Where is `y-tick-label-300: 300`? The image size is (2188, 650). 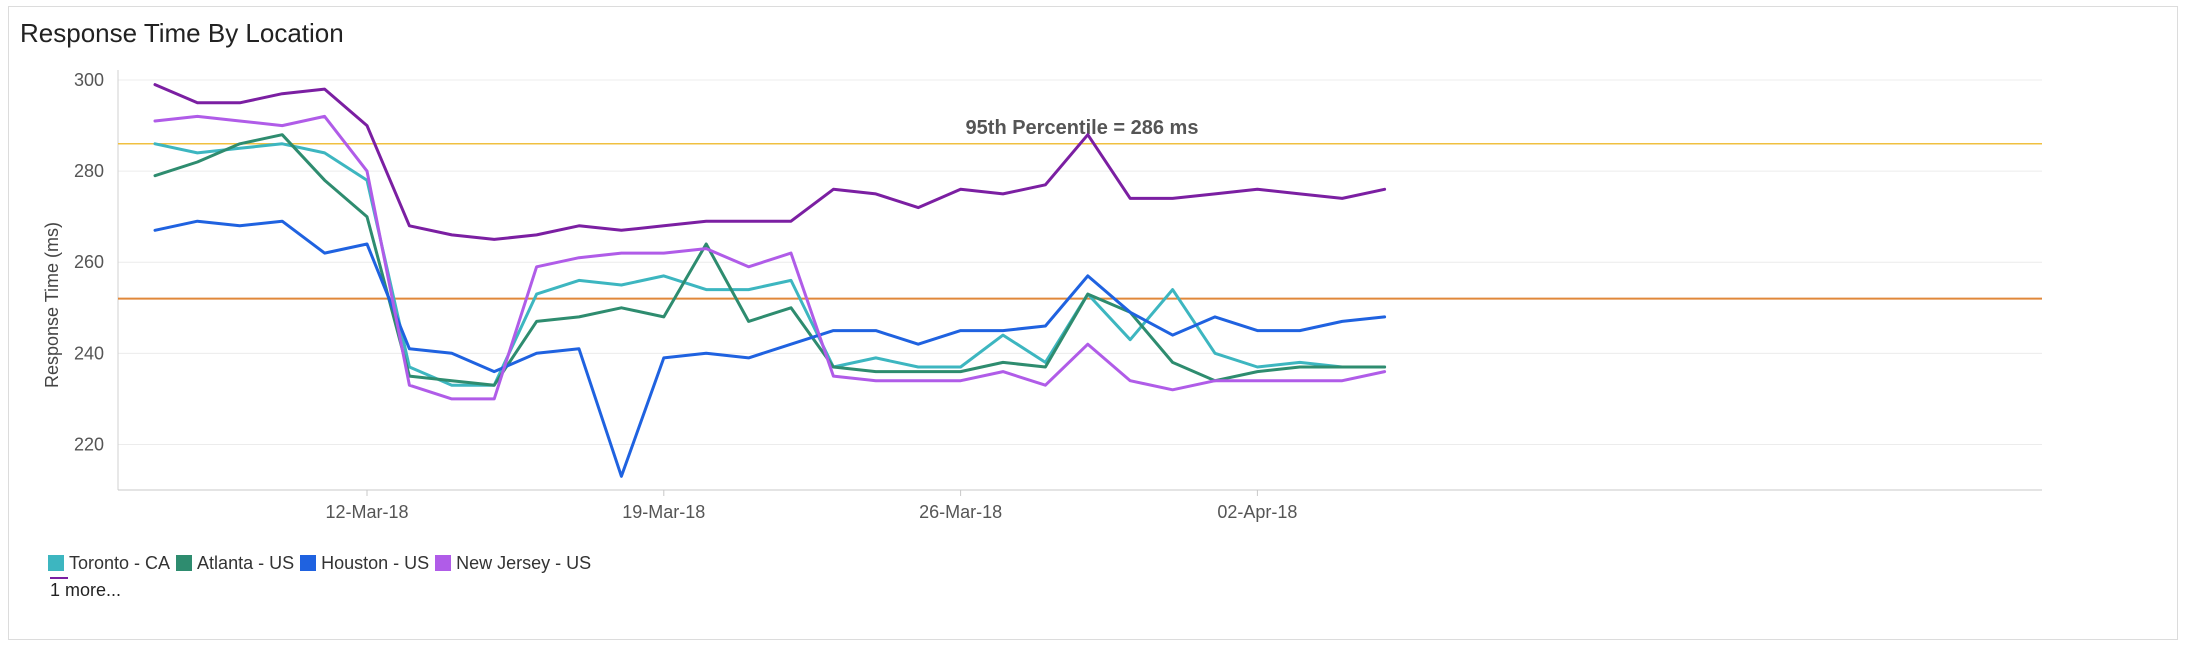
y-tick-label-300: 300 is located at coordinates (89, 80).